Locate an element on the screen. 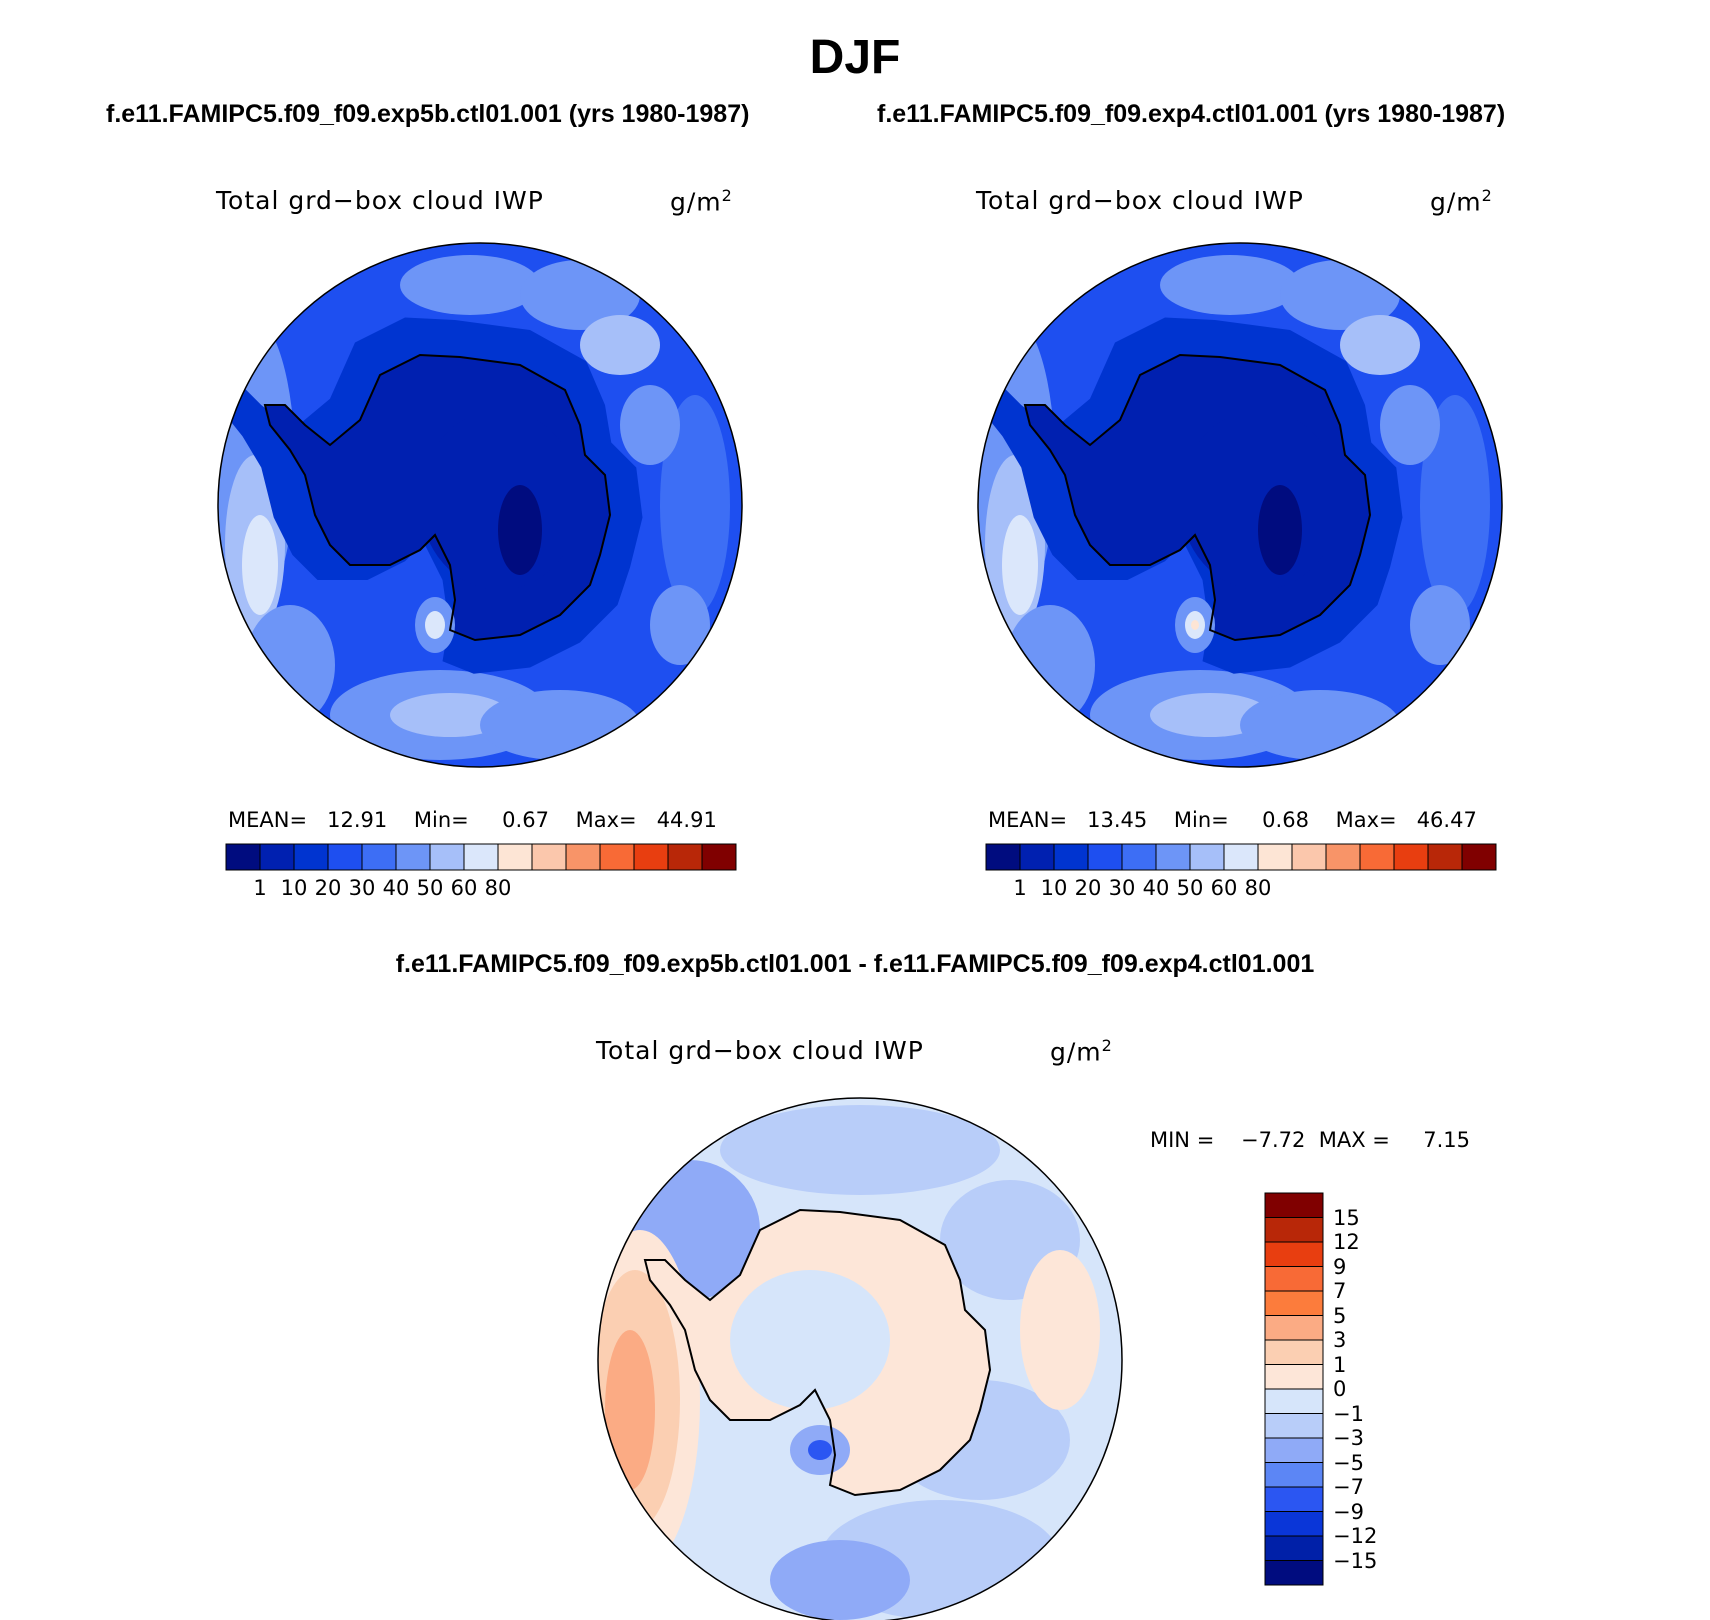  panel1-colorbar-tick-label: 20 is located at coordinates (328, 888).